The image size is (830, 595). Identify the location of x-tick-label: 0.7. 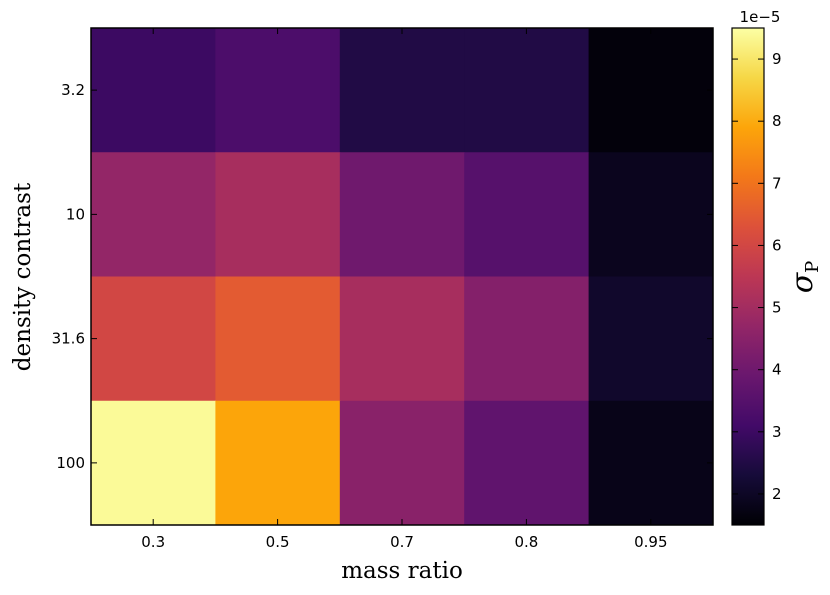
(402, 542).